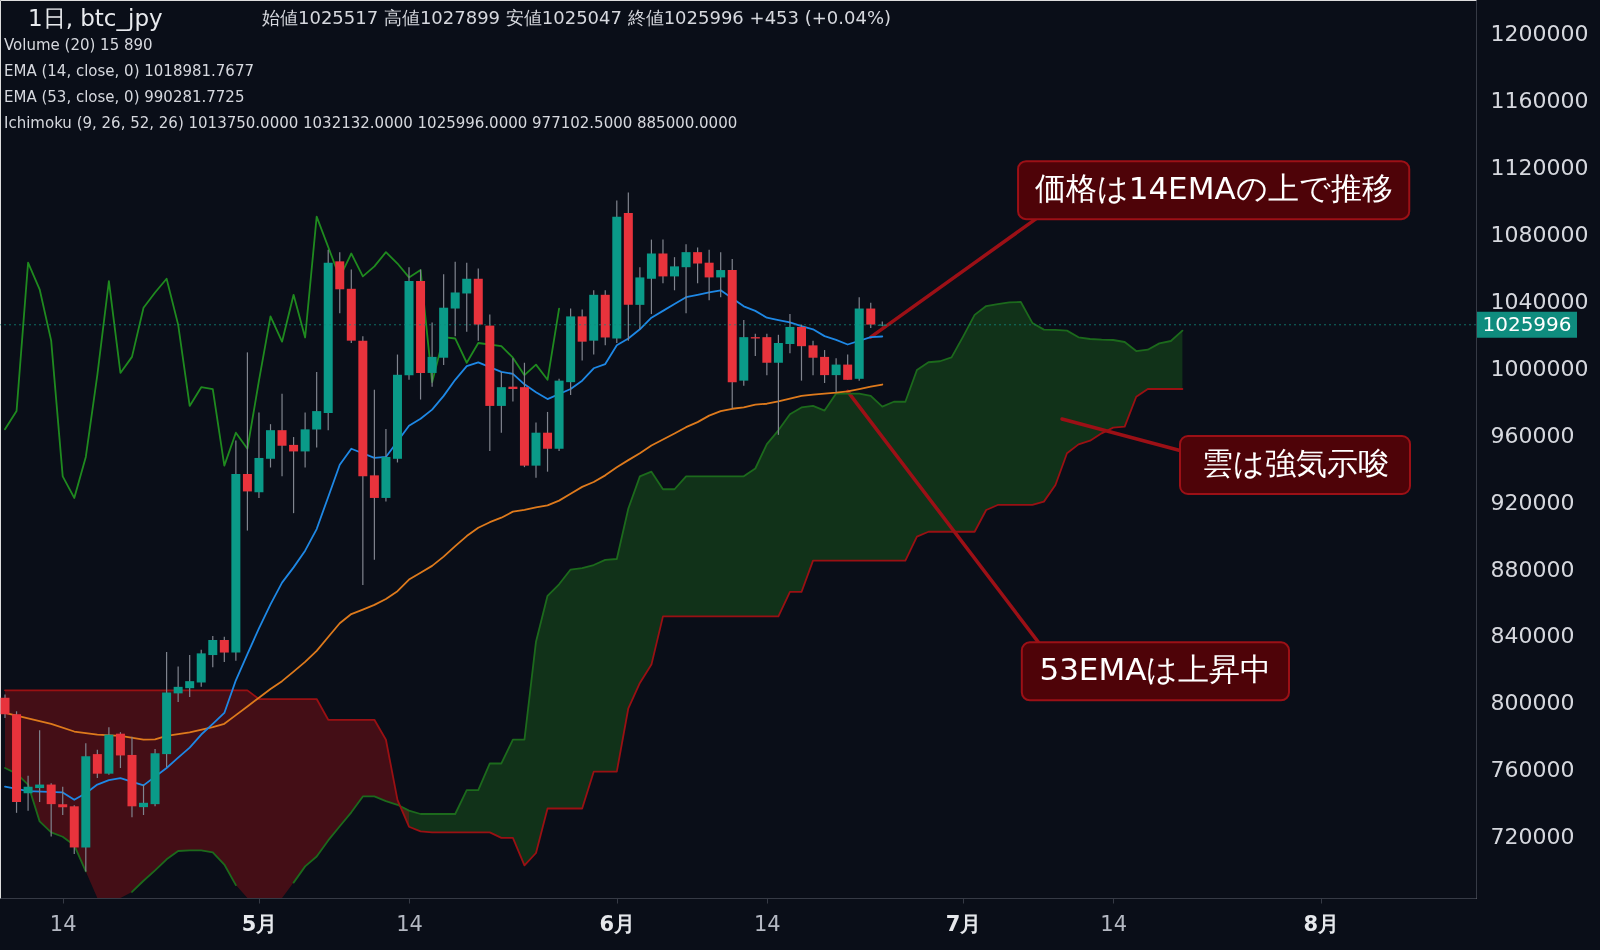 Image resolution: width=1600 pixels, height=950 pixels. Describe the element at coordinates (95, 18) in the screenshot. I see `chart-title: 1日, btc_jpy` at that location.